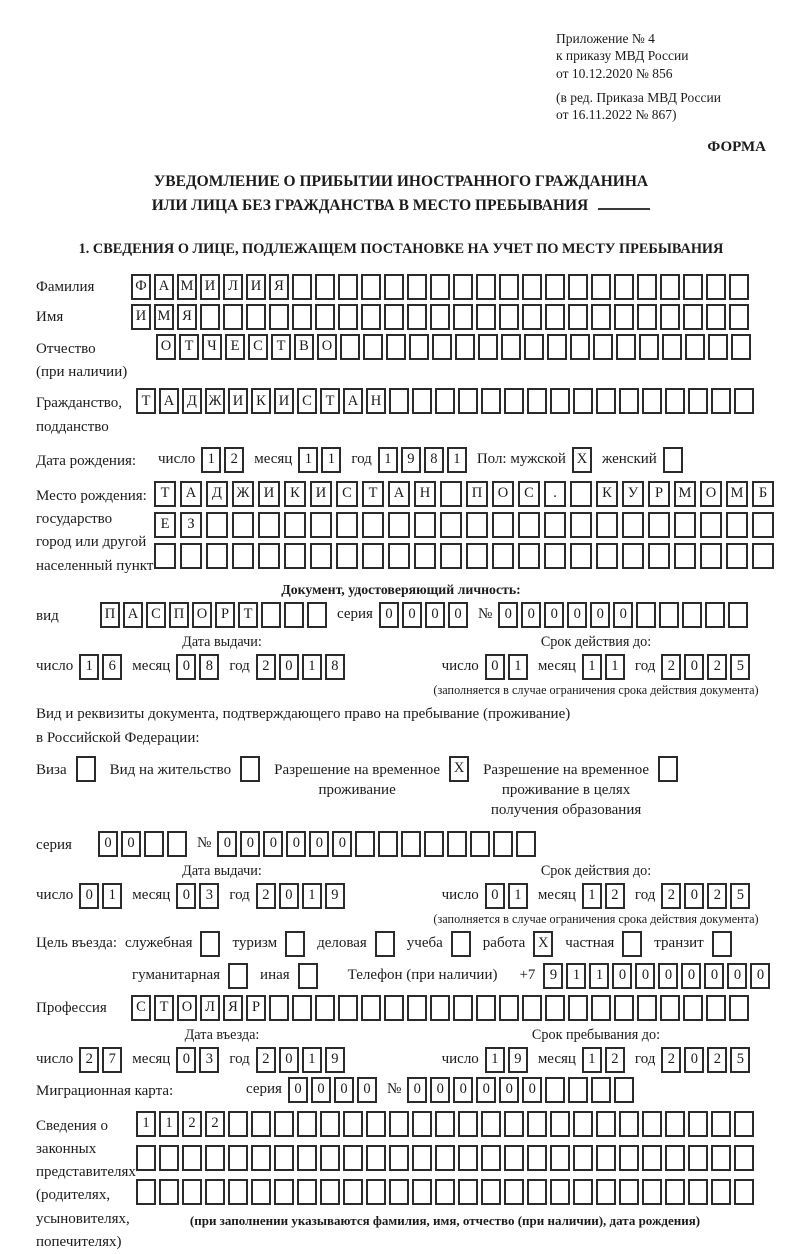 Image resolution: width=800 pixels, height=1254 pixels. Describe the element at coordinates (334, 666) in the screenshot. I see `char-cell: 8` at that location.